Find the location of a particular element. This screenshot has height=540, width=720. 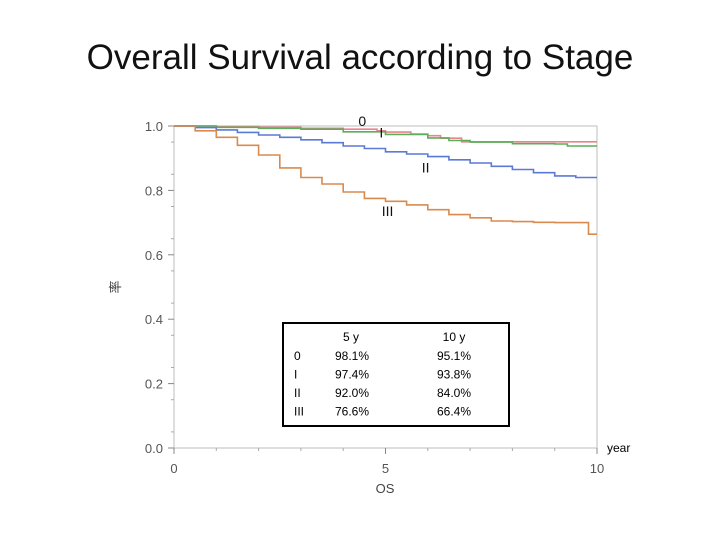

table-row-stage: III is located at coordinates (299, 412).